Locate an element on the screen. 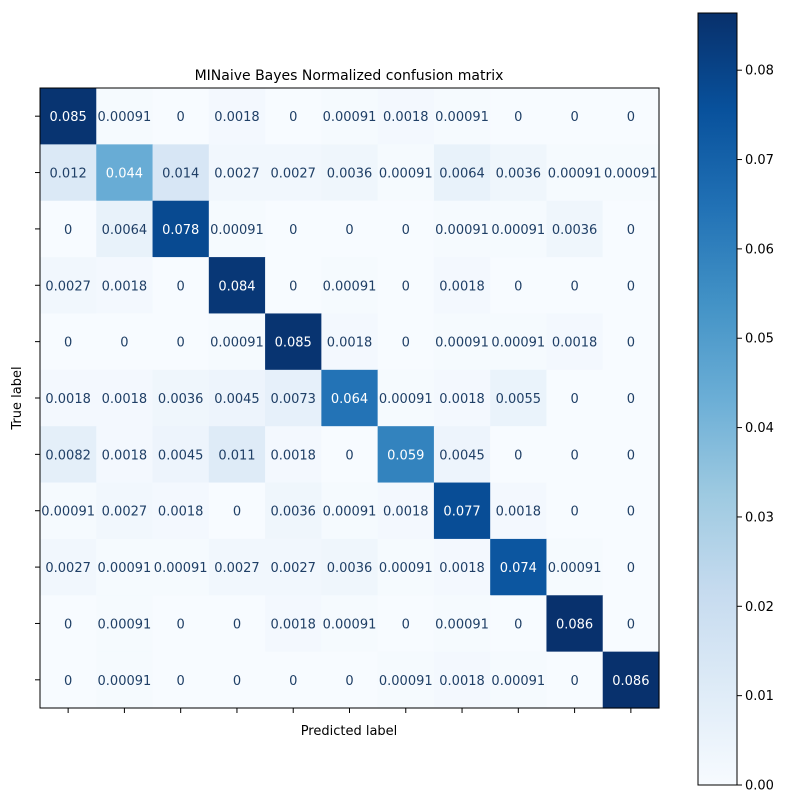  colorbar-ticks: 0.00 0.01 0.02 0.03 0.04 0.05 0.06 0.07 0.08 is located at coordinates (755, 429).